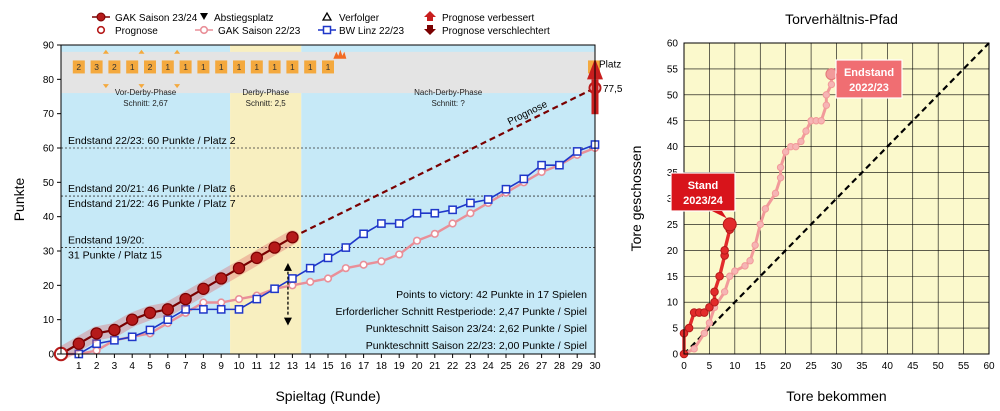 The height and width of the screenshot is (411, 1000). I want to click on phase-label-derby: Derby-Phase, so click(265, 92).